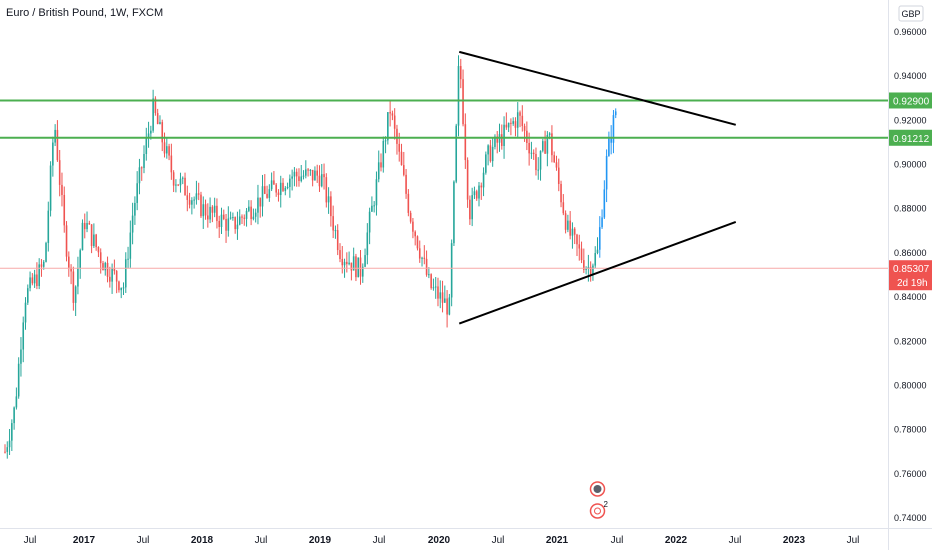  Describe the element at coordinates (794, 540) in the screenshot. I see `x-tick-label: 2023` at that location.